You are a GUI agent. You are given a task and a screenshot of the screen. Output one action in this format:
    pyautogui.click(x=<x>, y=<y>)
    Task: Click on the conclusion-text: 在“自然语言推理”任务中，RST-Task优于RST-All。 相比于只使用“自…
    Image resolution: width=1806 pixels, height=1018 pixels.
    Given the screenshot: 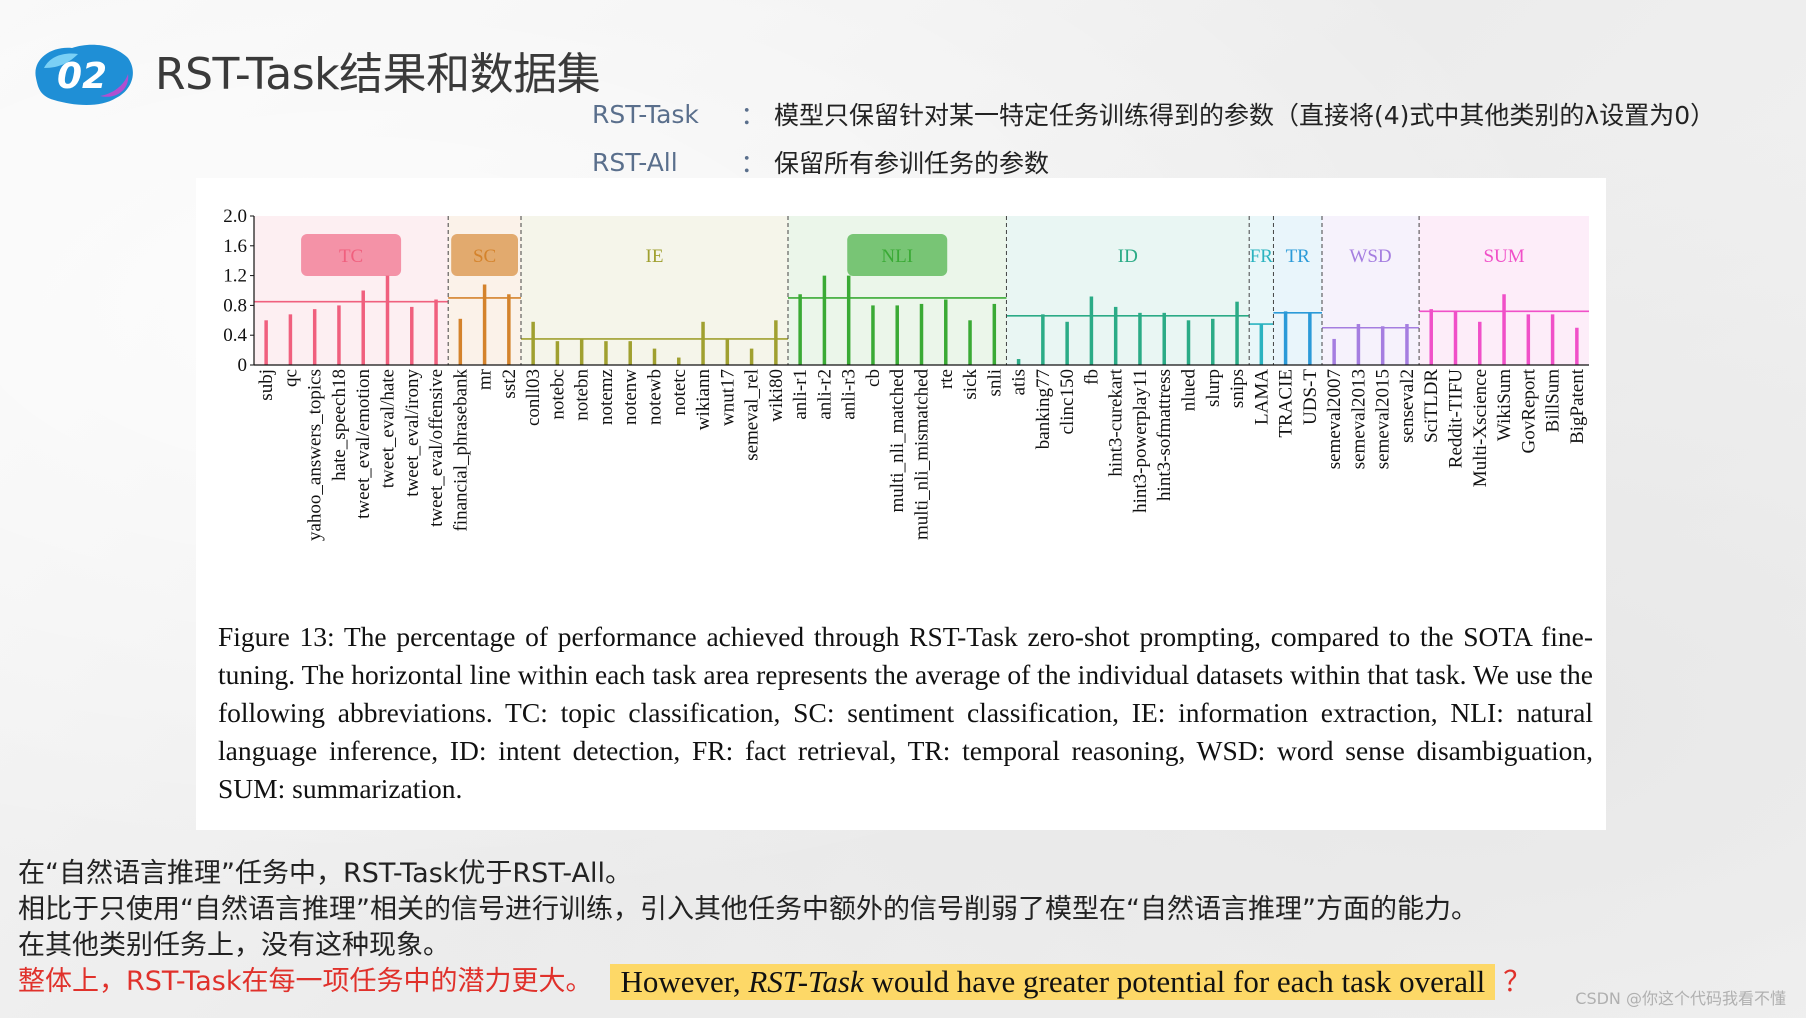 What is the action you would take?
    pyautogui.click(x=774, y=928)
    